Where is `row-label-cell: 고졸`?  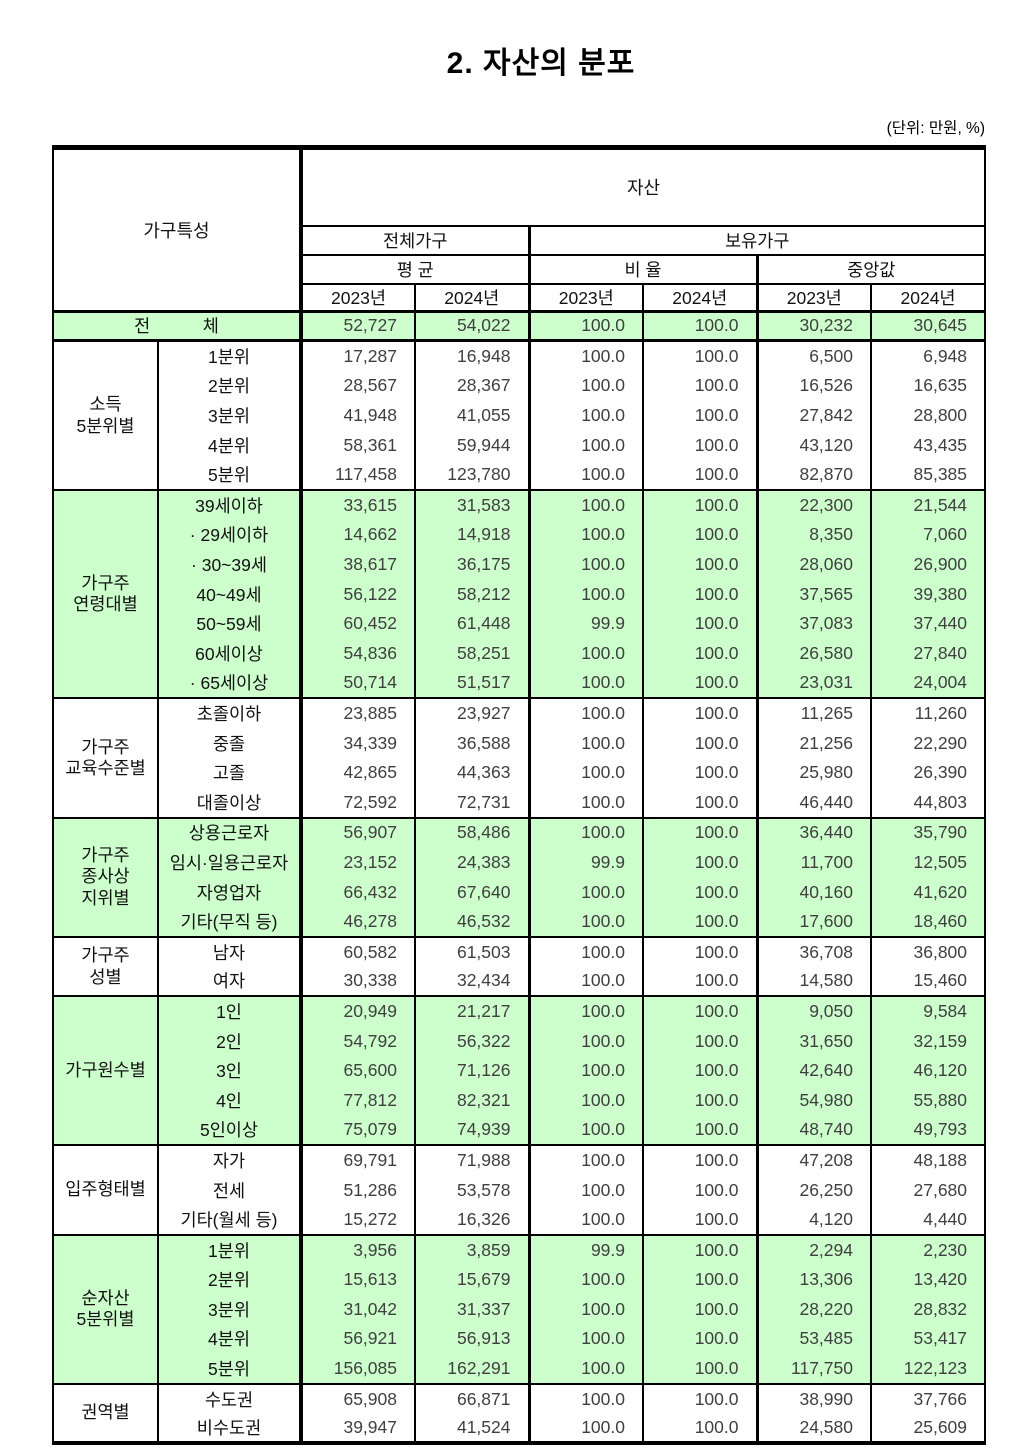
row-label-cell: 고졸 is located at coordinates (229, 772).